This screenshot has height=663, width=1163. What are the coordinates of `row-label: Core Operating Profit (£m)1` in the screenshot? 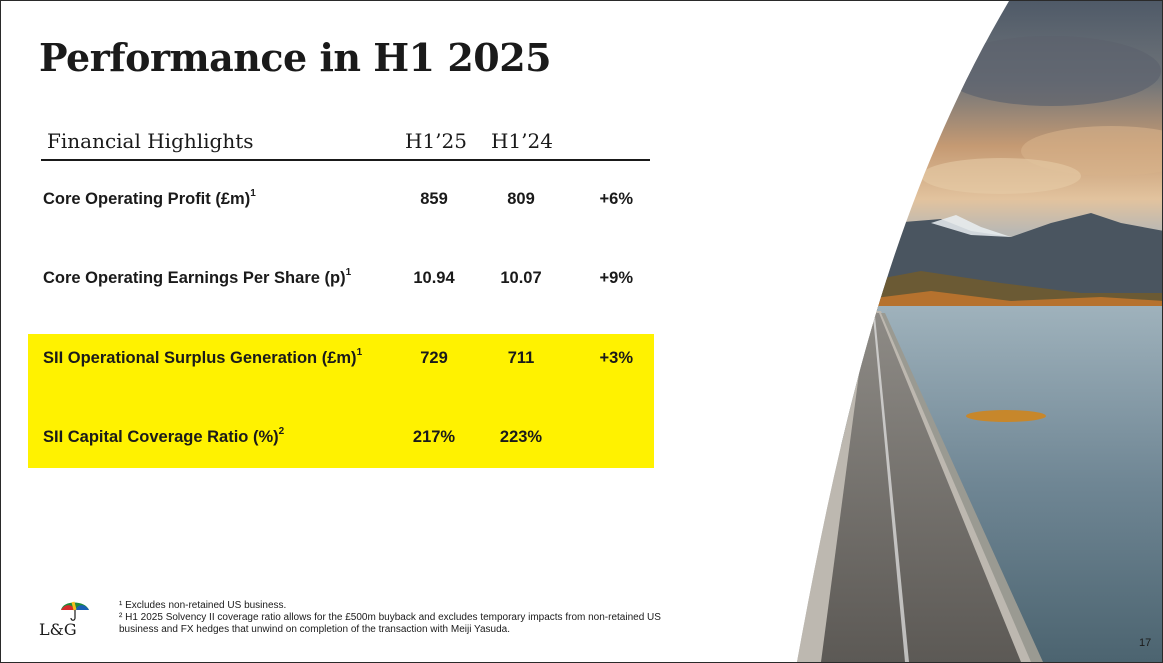 It's located at (149, 198).